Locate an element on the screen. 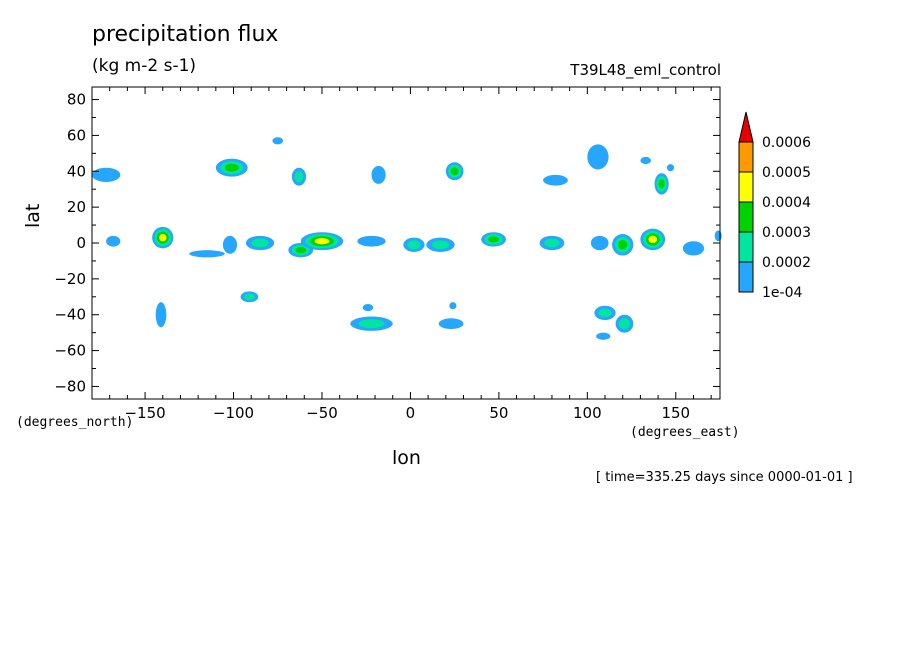 The width and height of the screenshot is (904, 654). y-tick-label: −80 is located at coordinates (70, 386).